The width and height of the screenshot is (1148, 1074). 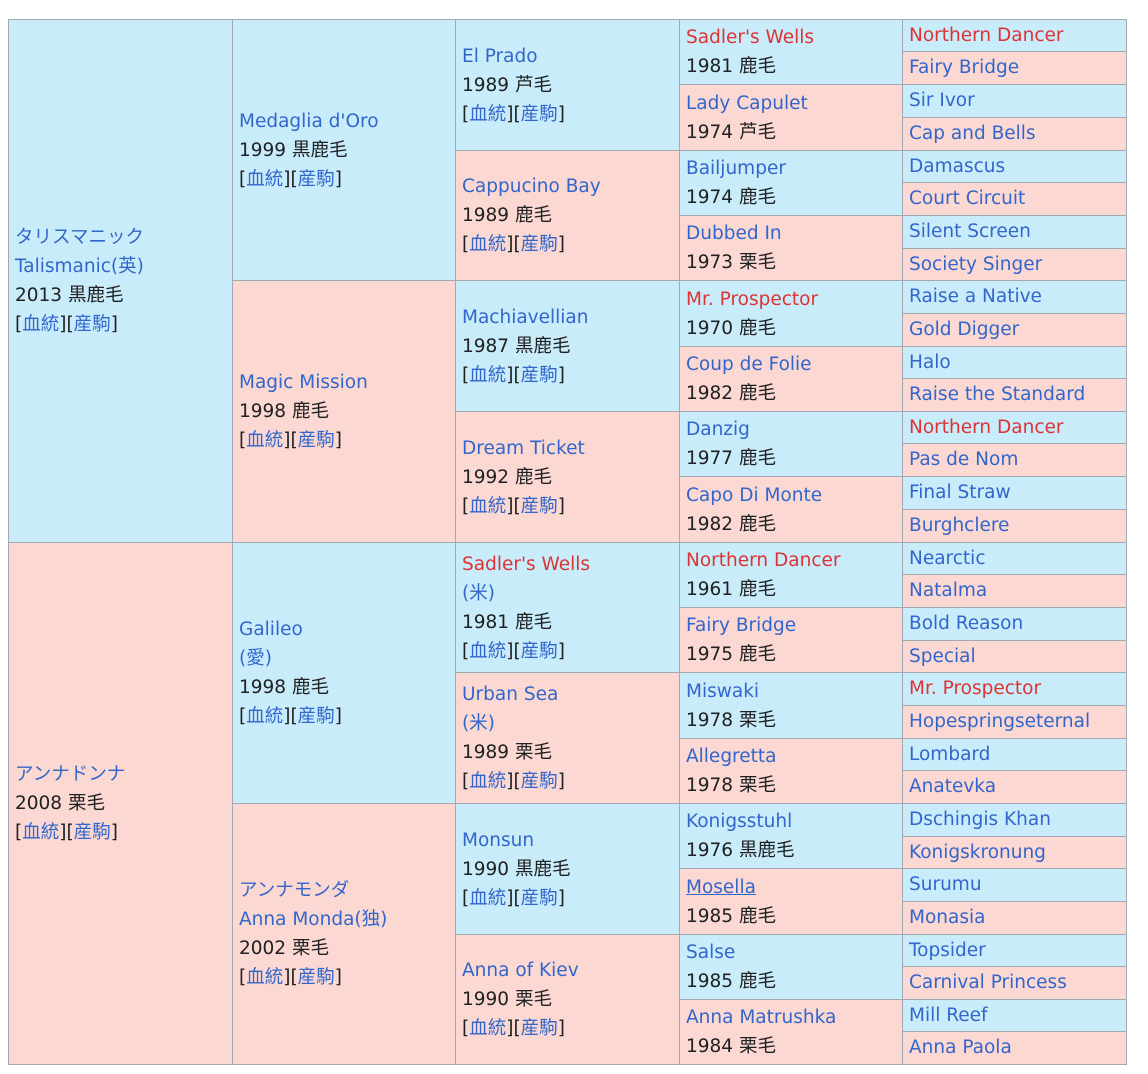 What do you see at coordinates (567, 215) in the screenshot?
I see `gen3-cell: Cappucino Bay 1989 鹿毛 [血統][産駒]` at bounding box center [567, 215].